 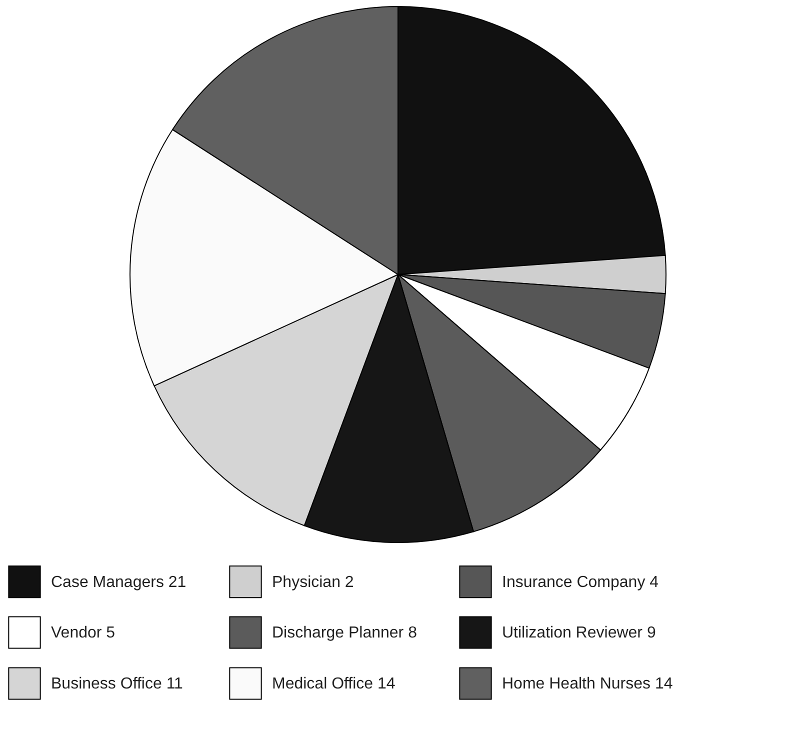 I want to click on legend-label: Medical Office 14, so click(x=334, y=684).